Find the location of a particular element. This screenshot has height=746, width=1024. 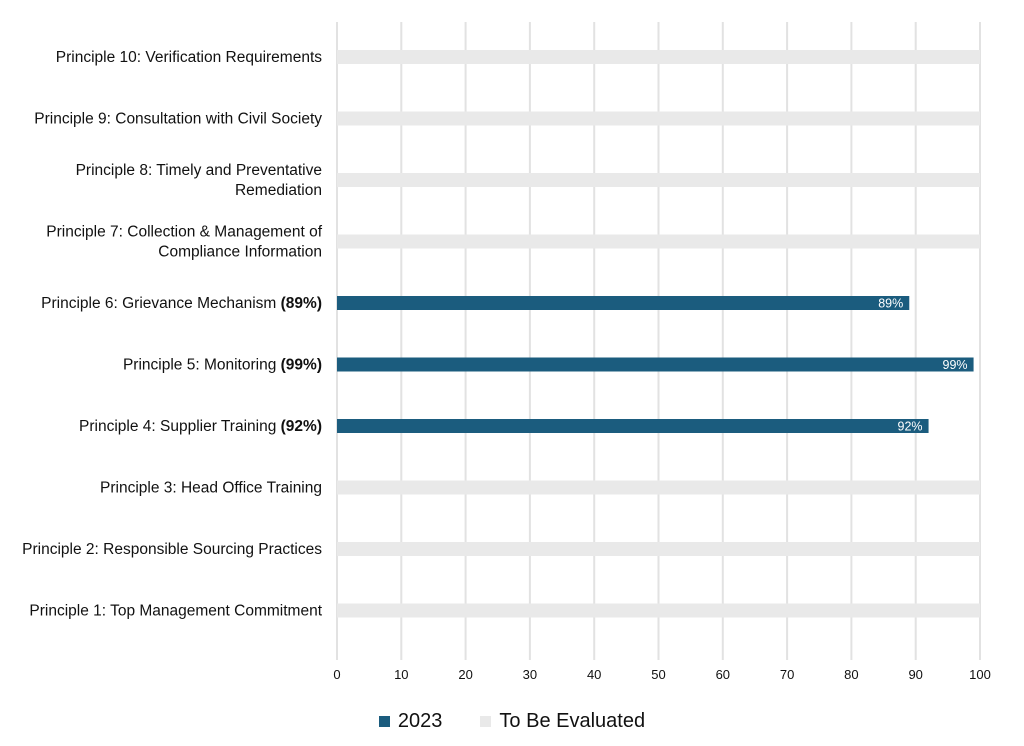

bar-data-label-7: 92% is located at coordinates (910, 427).